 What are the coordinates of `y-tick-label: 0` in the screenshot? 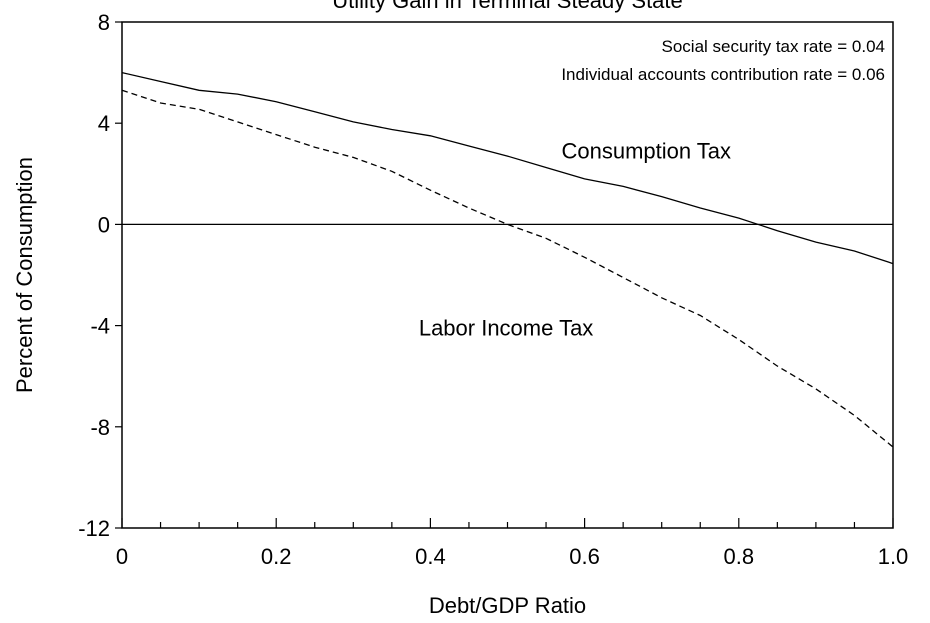 It's located at (104, 224).